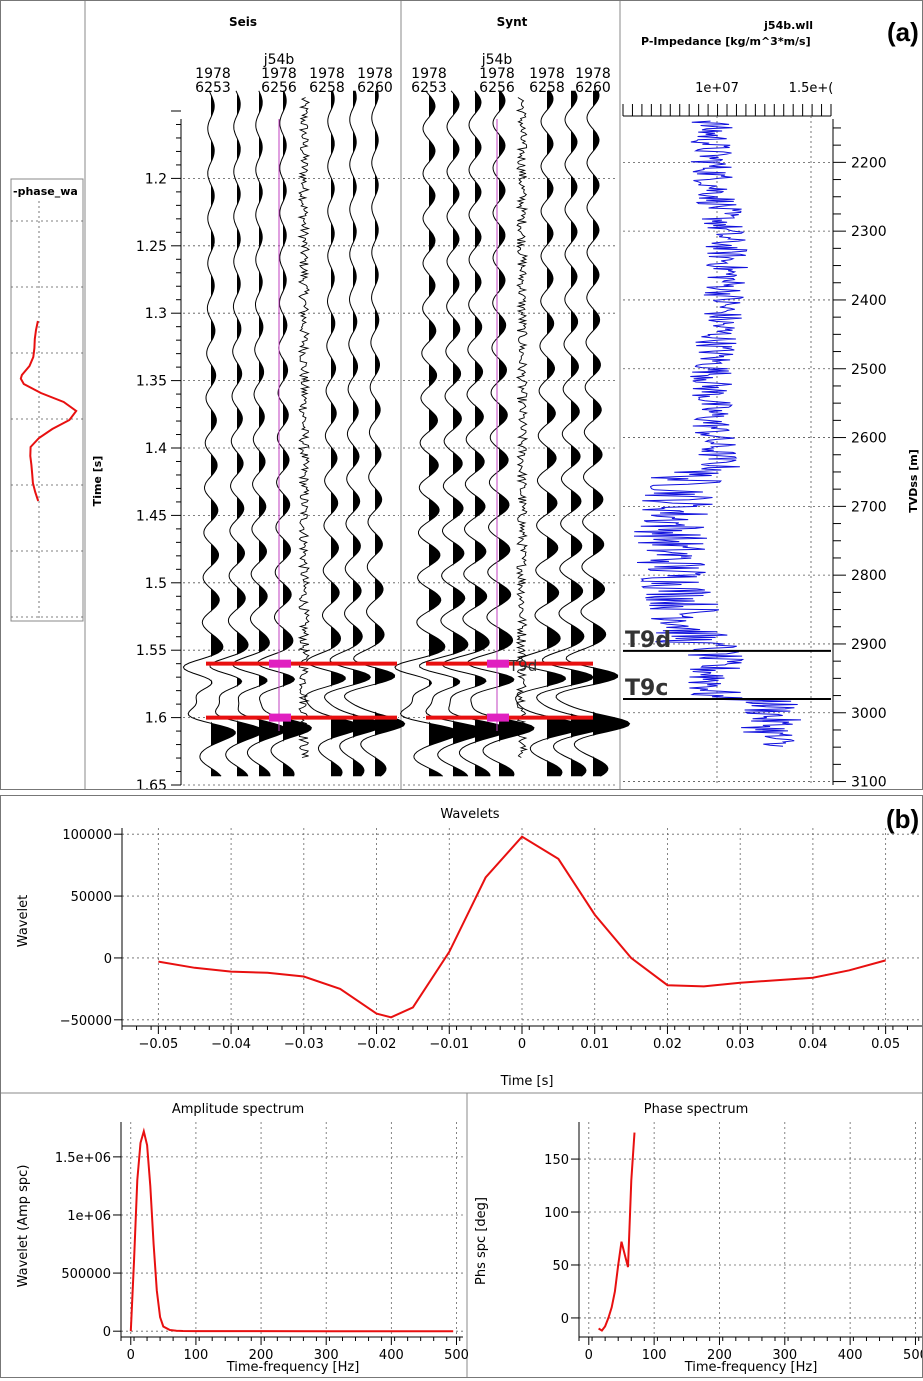 This screenshot has height=1381, width=923. I want to click on depth-tick-label: 3000, so click(869, 714).